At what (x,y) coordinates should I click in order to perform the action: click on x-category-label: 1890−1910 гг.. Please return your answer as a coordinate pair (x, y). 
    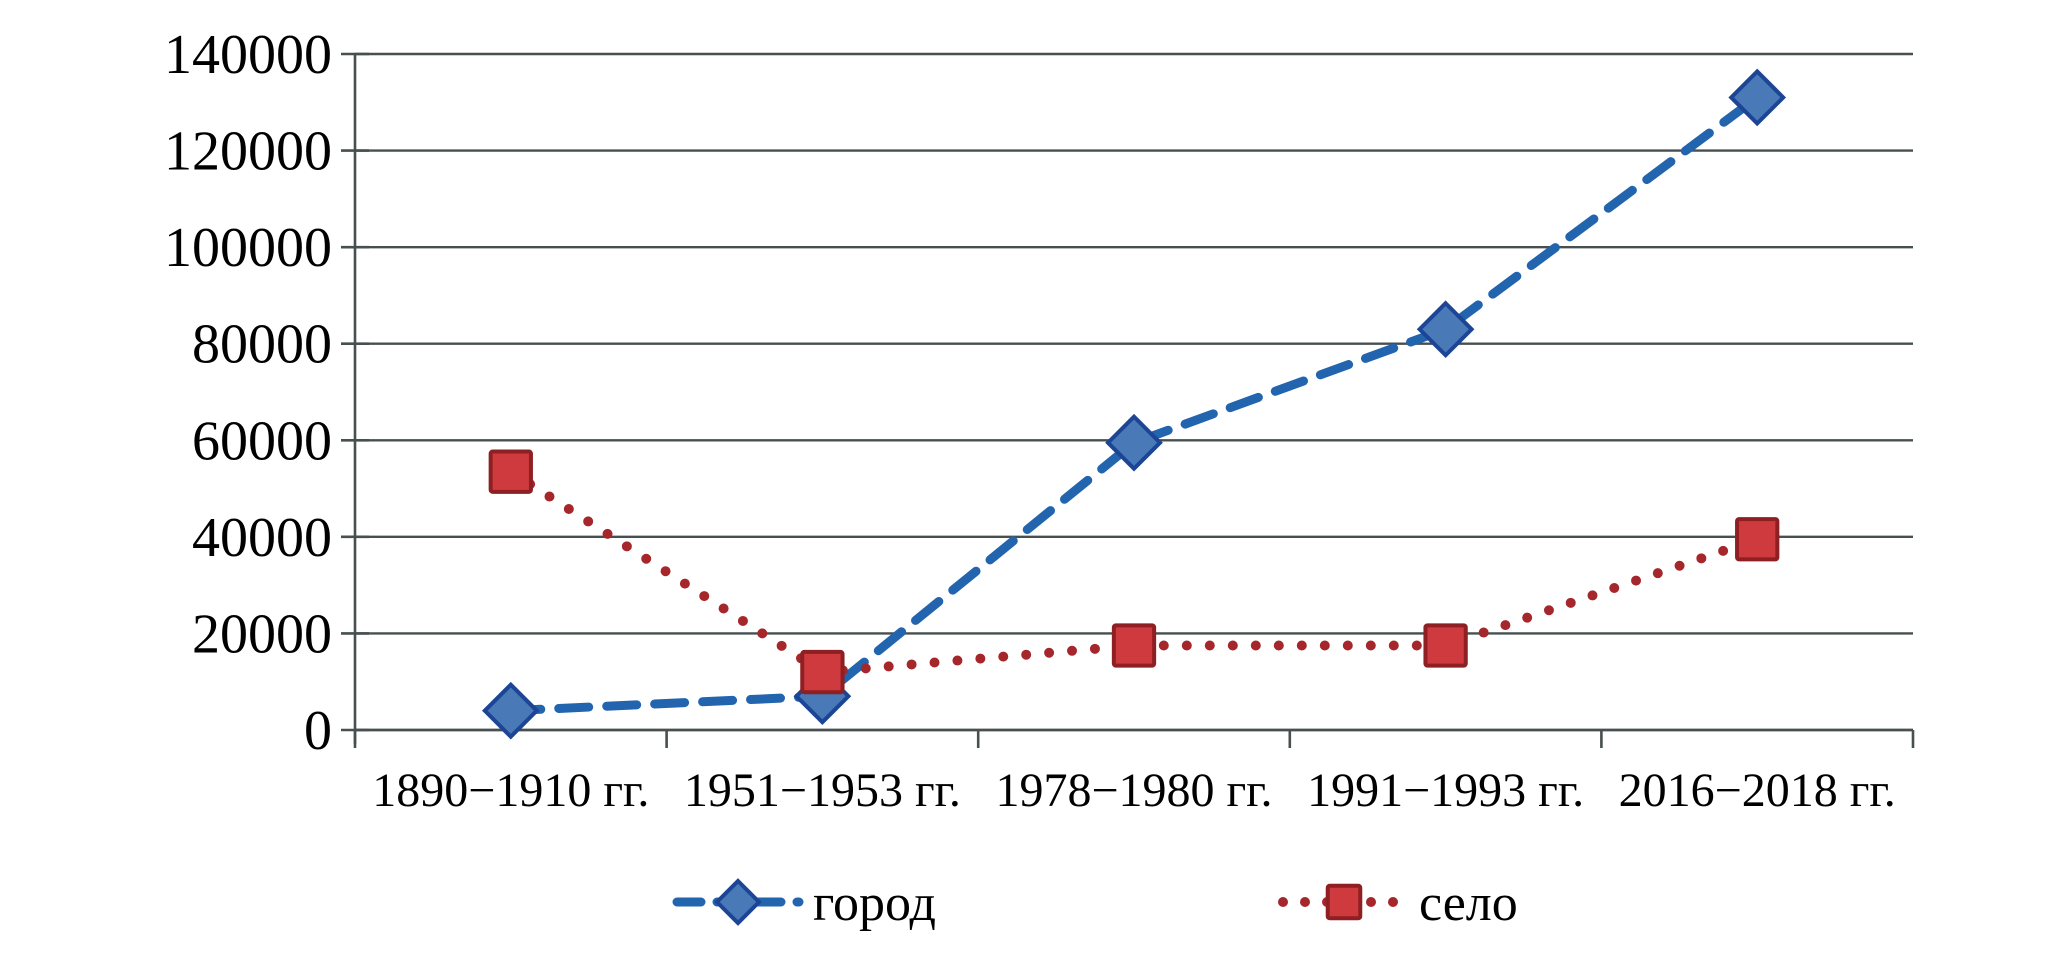
    Looking at the image, I should click on (510, 790).